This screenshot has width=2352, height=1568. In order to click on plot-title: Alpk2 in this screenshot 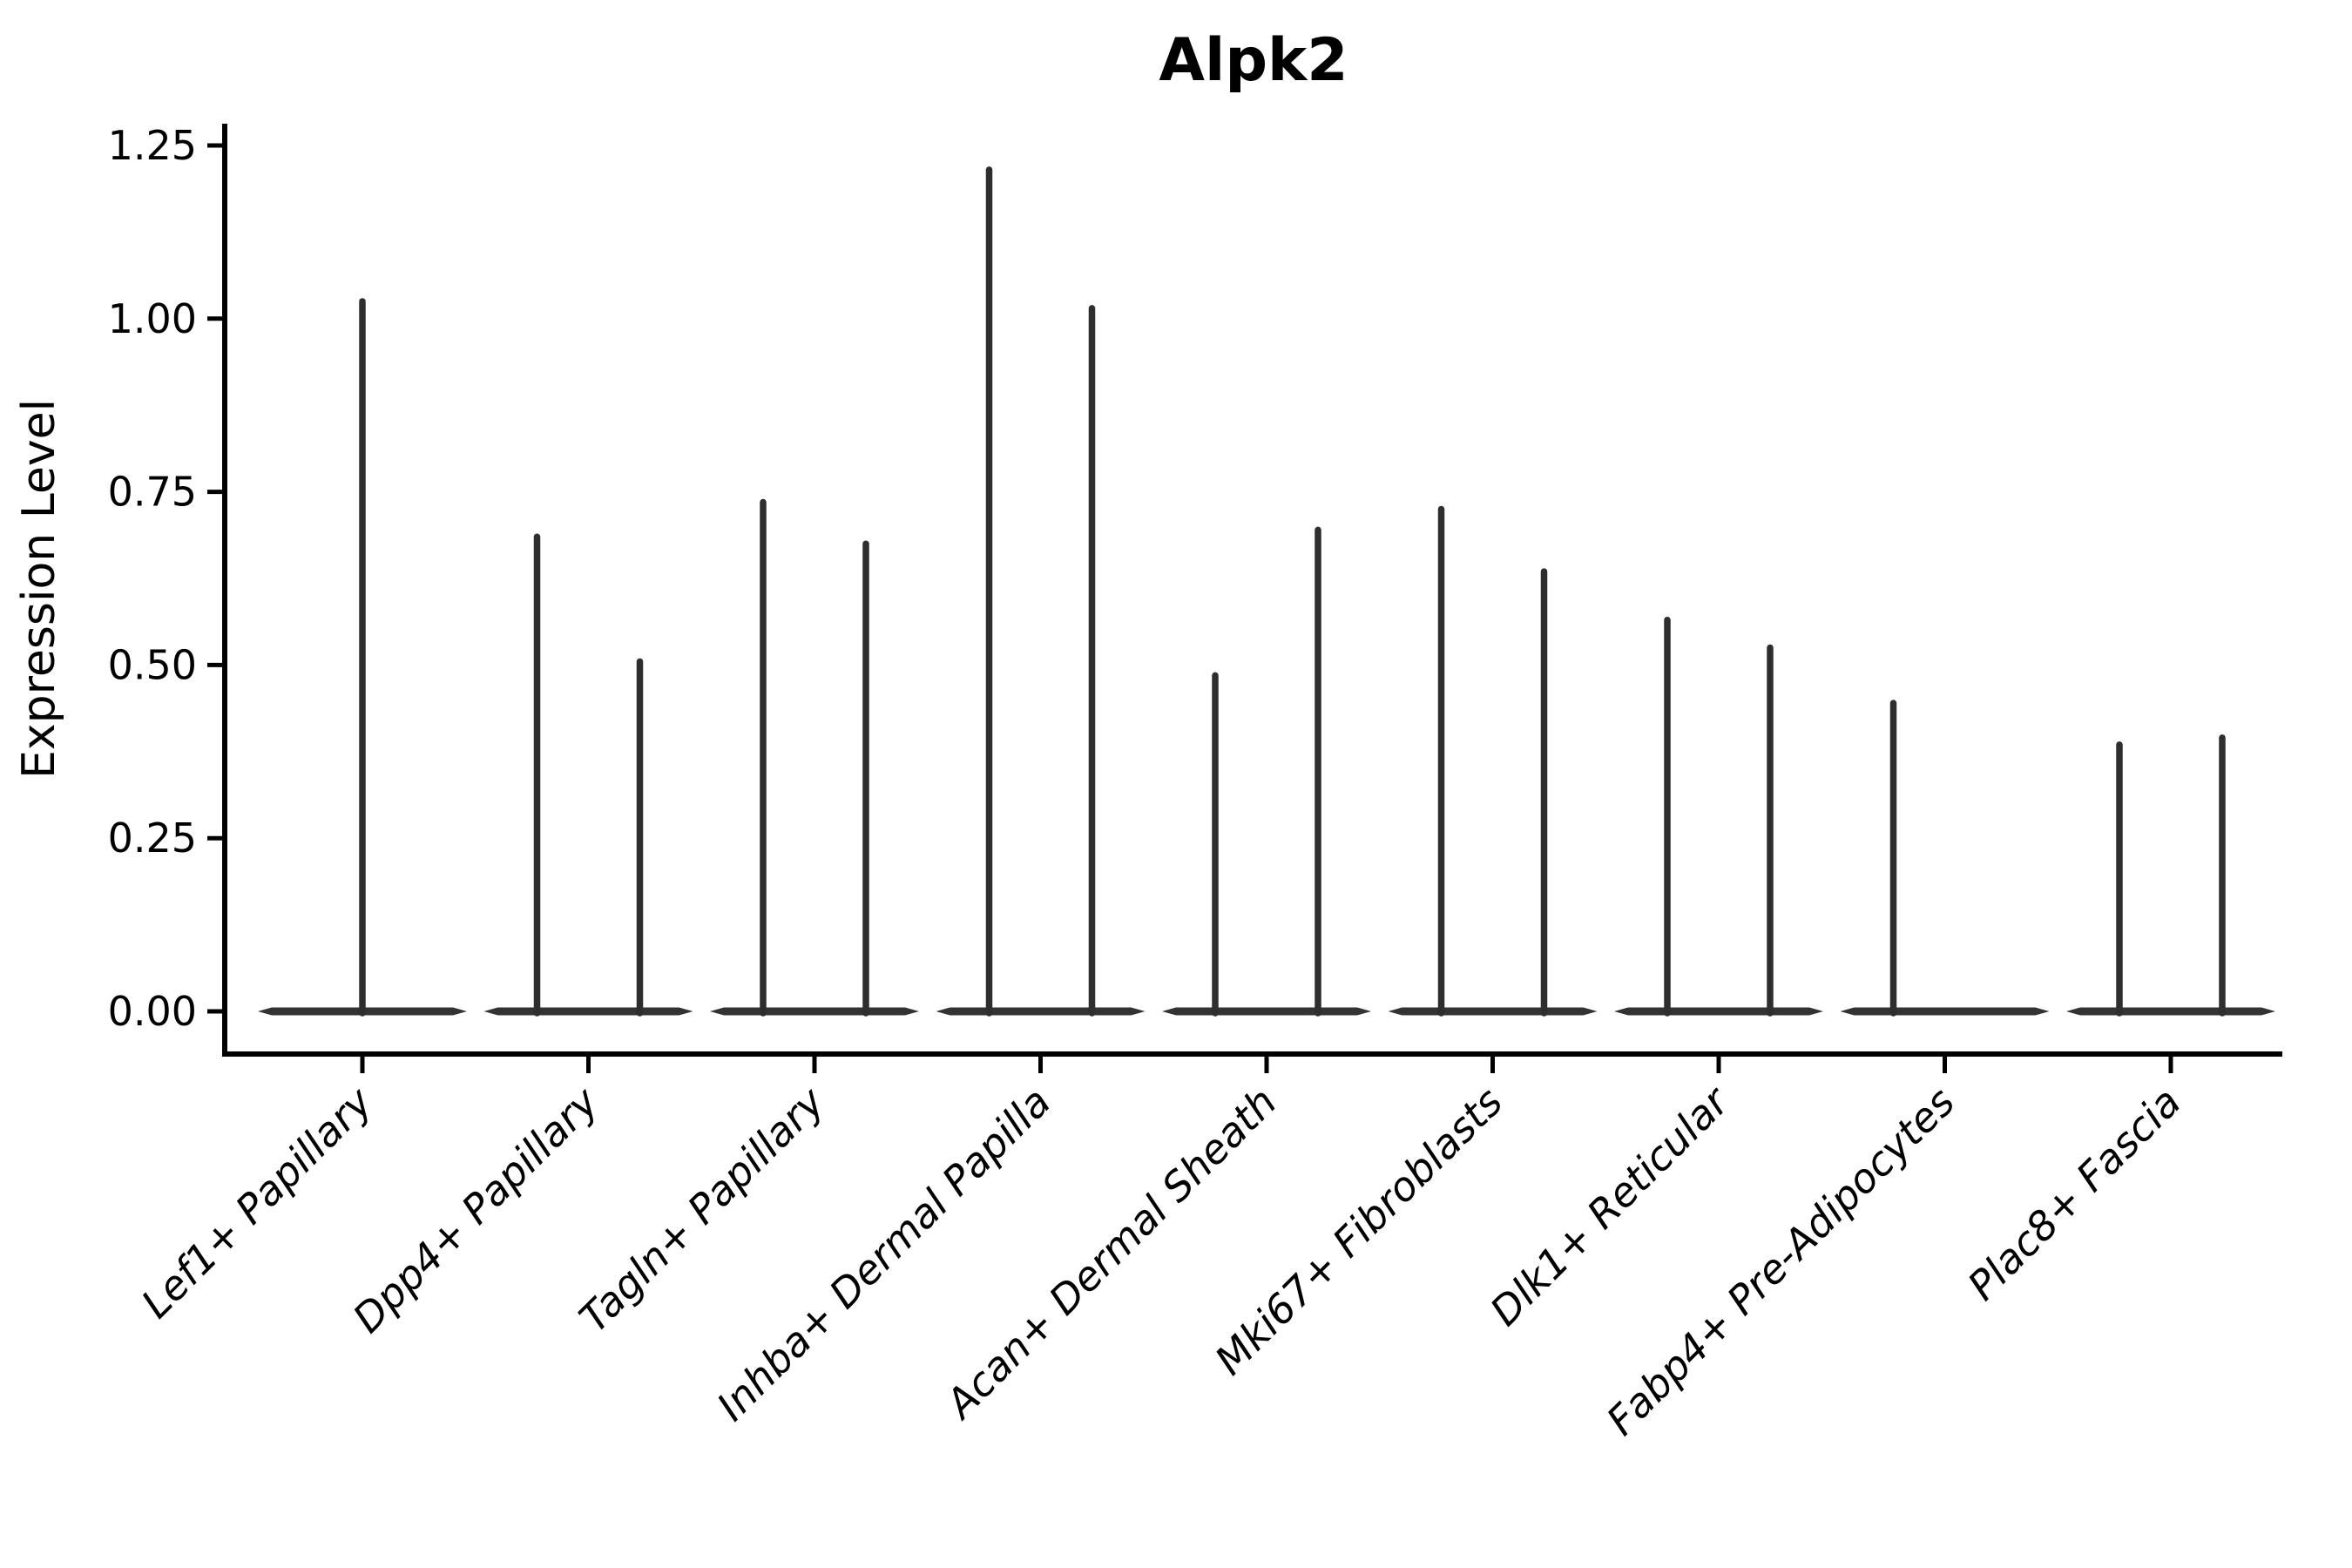, I will do `click(1253, 61)`.